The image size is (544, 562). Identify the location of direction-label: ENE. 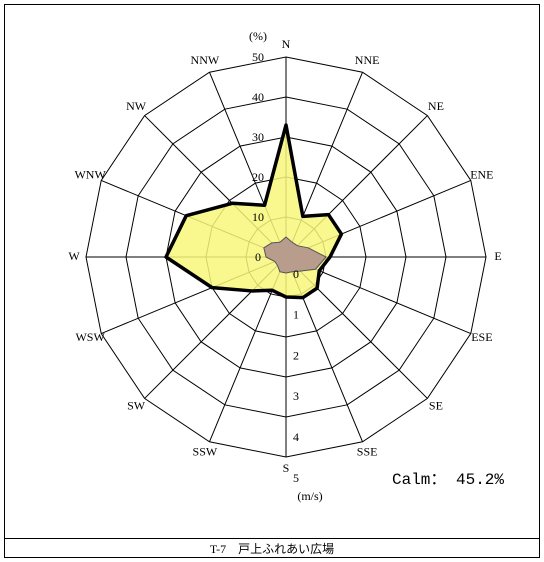
(481, 175).